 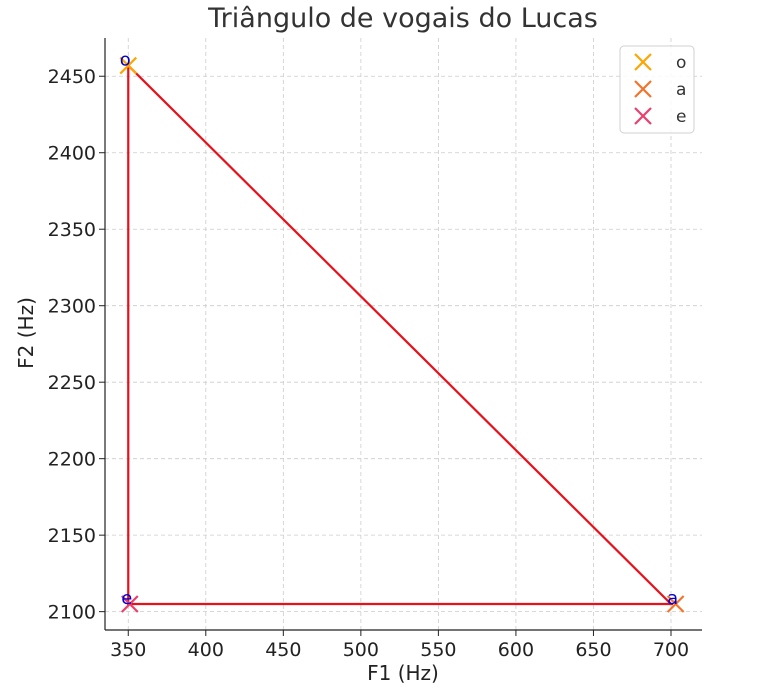 What do you see at coordinates (72, 307) in the screenshot?
I see `y-tick-label: 2300` at bounding box center [72, 307].